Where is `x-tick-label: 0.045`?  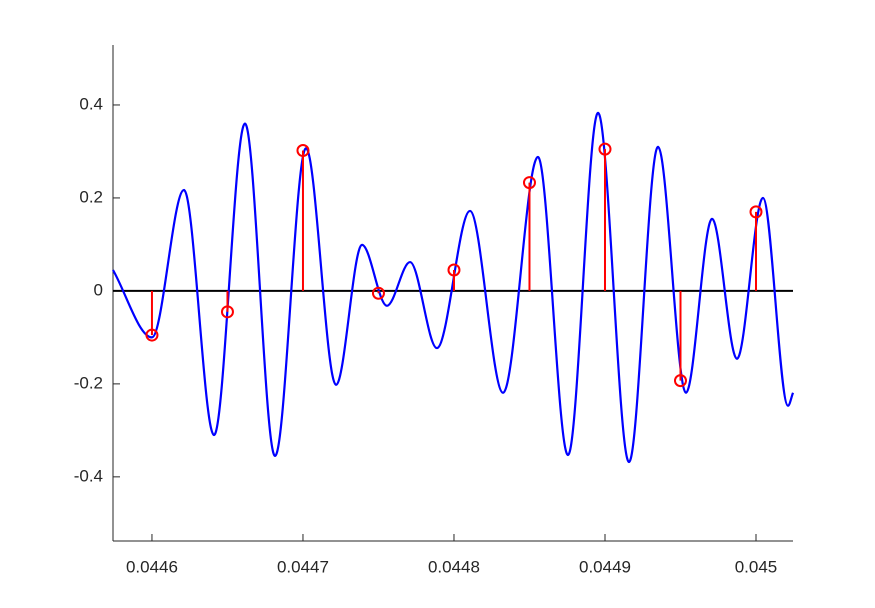 x-tick-label: 0.045 is located at coordinates (756, 566).